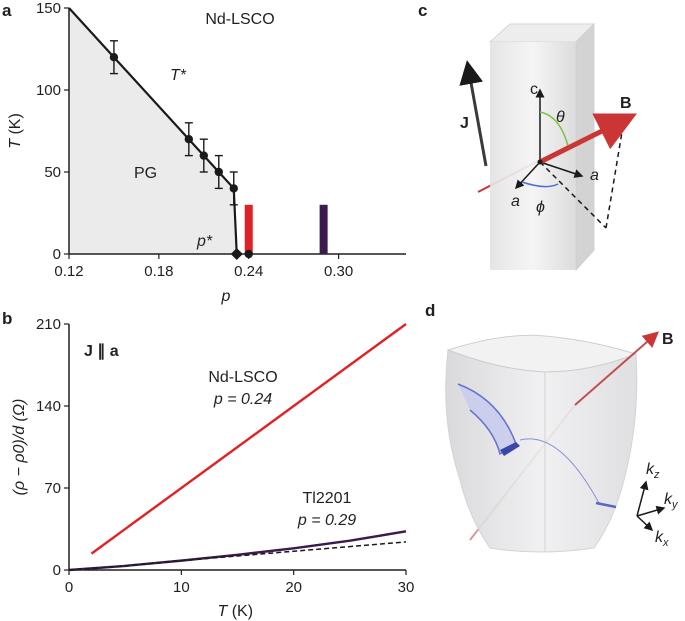 The height and width of the screenshot is (621, 685). I want to click on a-axis-front-label: a, so click(515, 201).